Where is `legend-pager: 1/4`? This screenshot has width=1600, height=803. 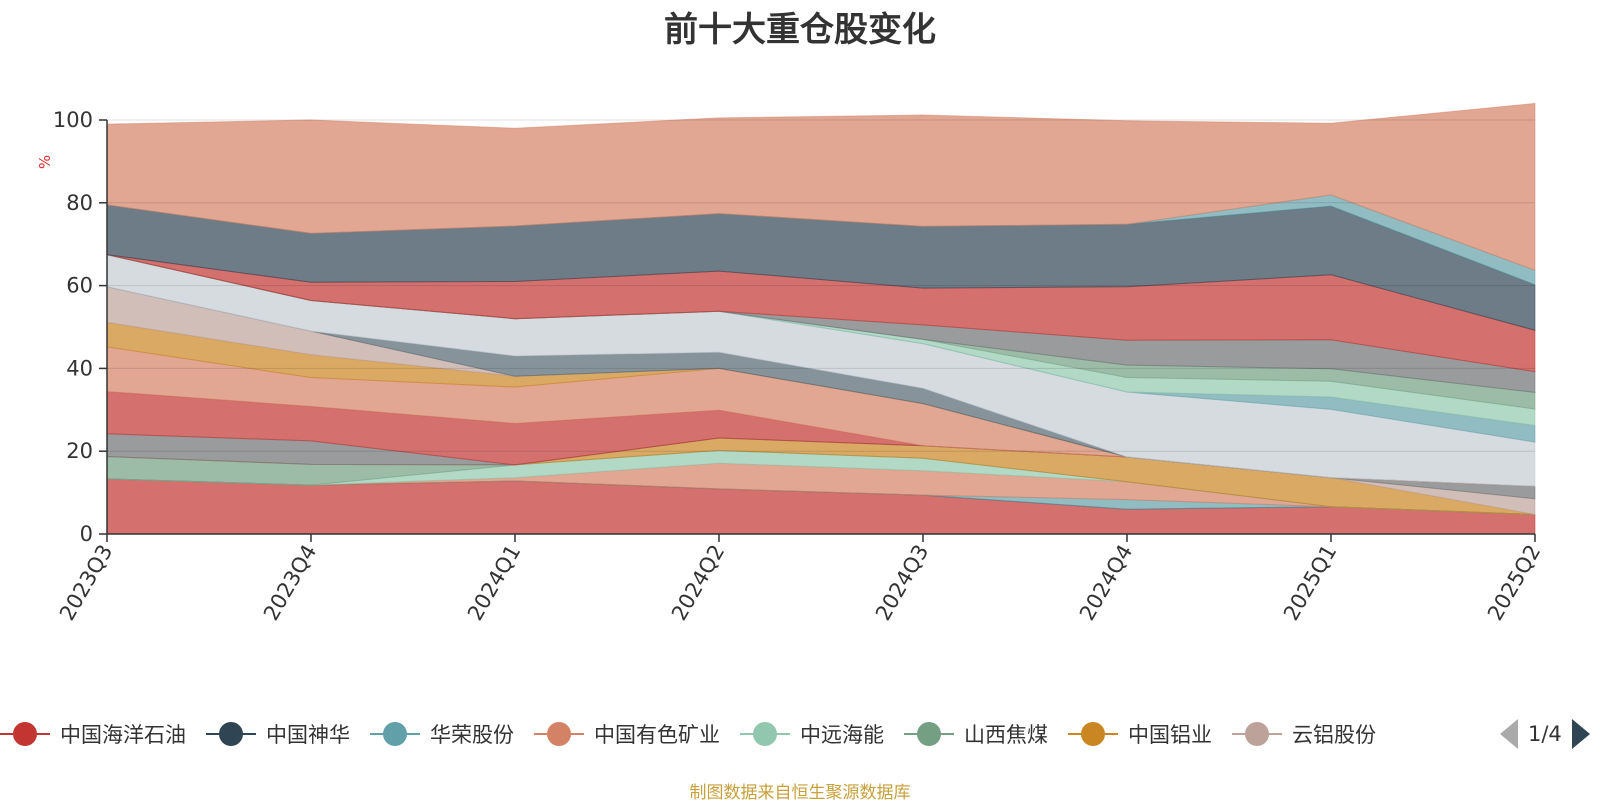 legend-pager: 1/4 is located at coordinates (1545, 734).